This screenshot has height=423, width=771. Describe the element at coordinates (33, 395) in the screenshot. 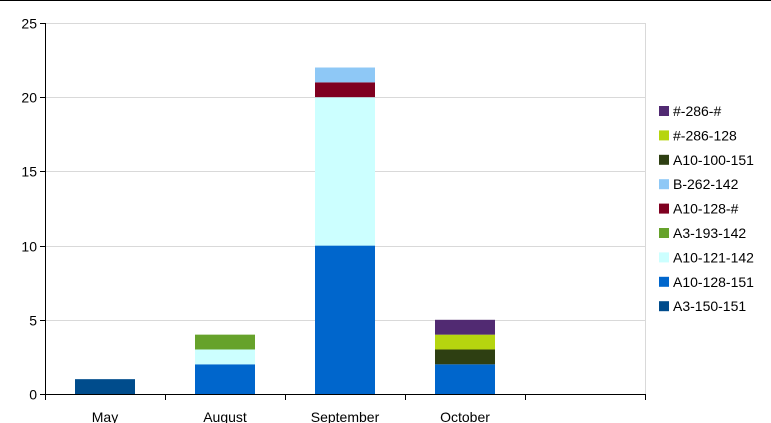

I see `y-tick-label: 0` at that location.